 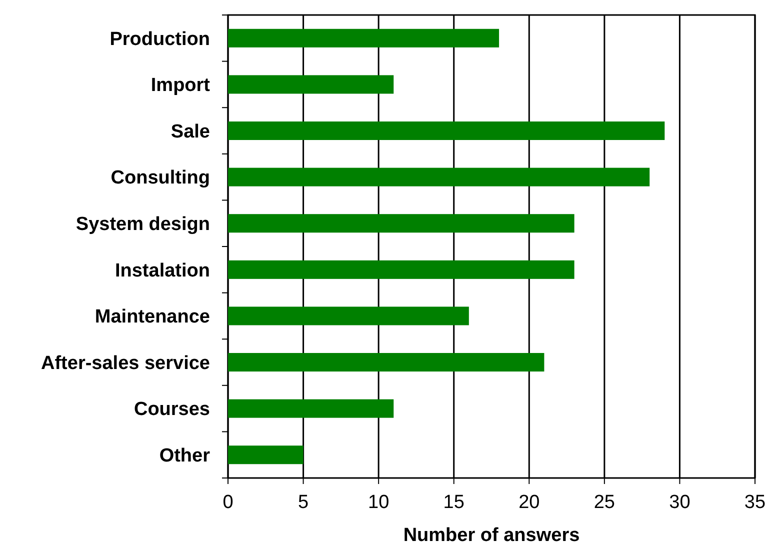 I want to click on y-tick-label: Production, so click(x=160, y=39).